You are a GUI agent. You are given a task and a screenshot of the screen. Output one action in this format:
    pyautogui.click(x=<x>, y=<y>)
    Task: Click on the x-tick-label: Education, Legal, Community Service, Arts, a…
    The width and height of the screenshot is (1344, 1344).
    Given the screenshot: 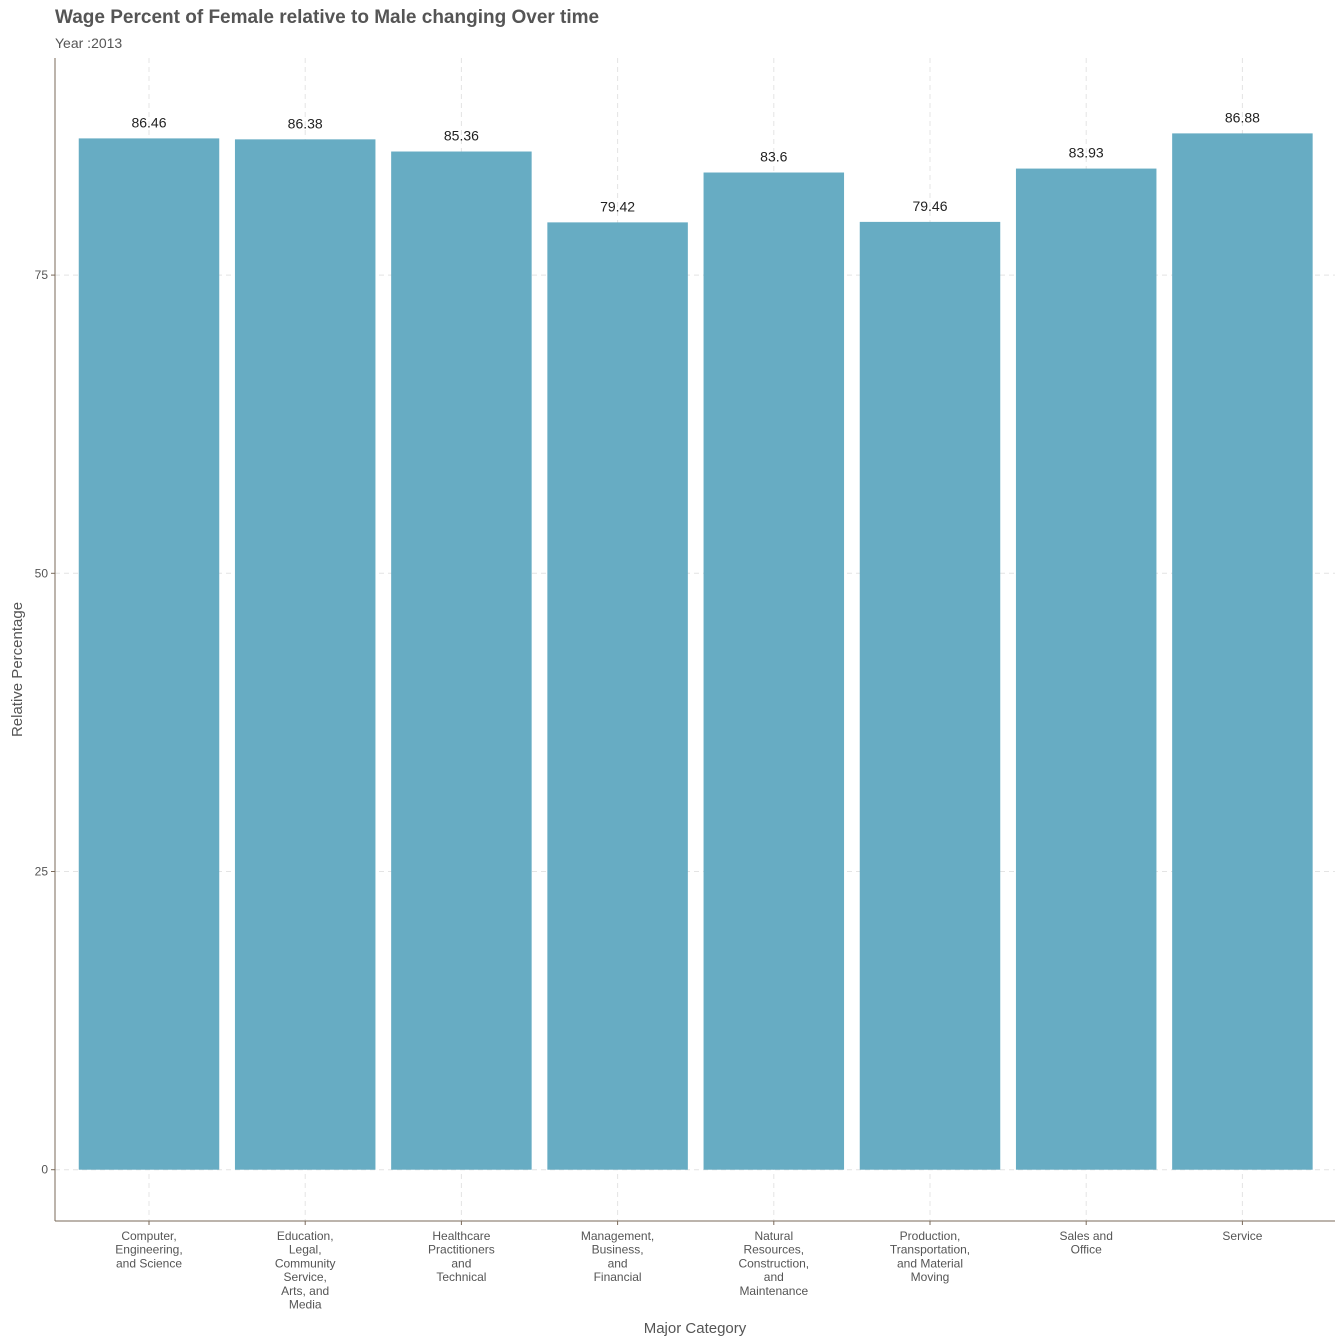 What is the action you would take?
    pyautogui.click(x=305, y=1270)
    